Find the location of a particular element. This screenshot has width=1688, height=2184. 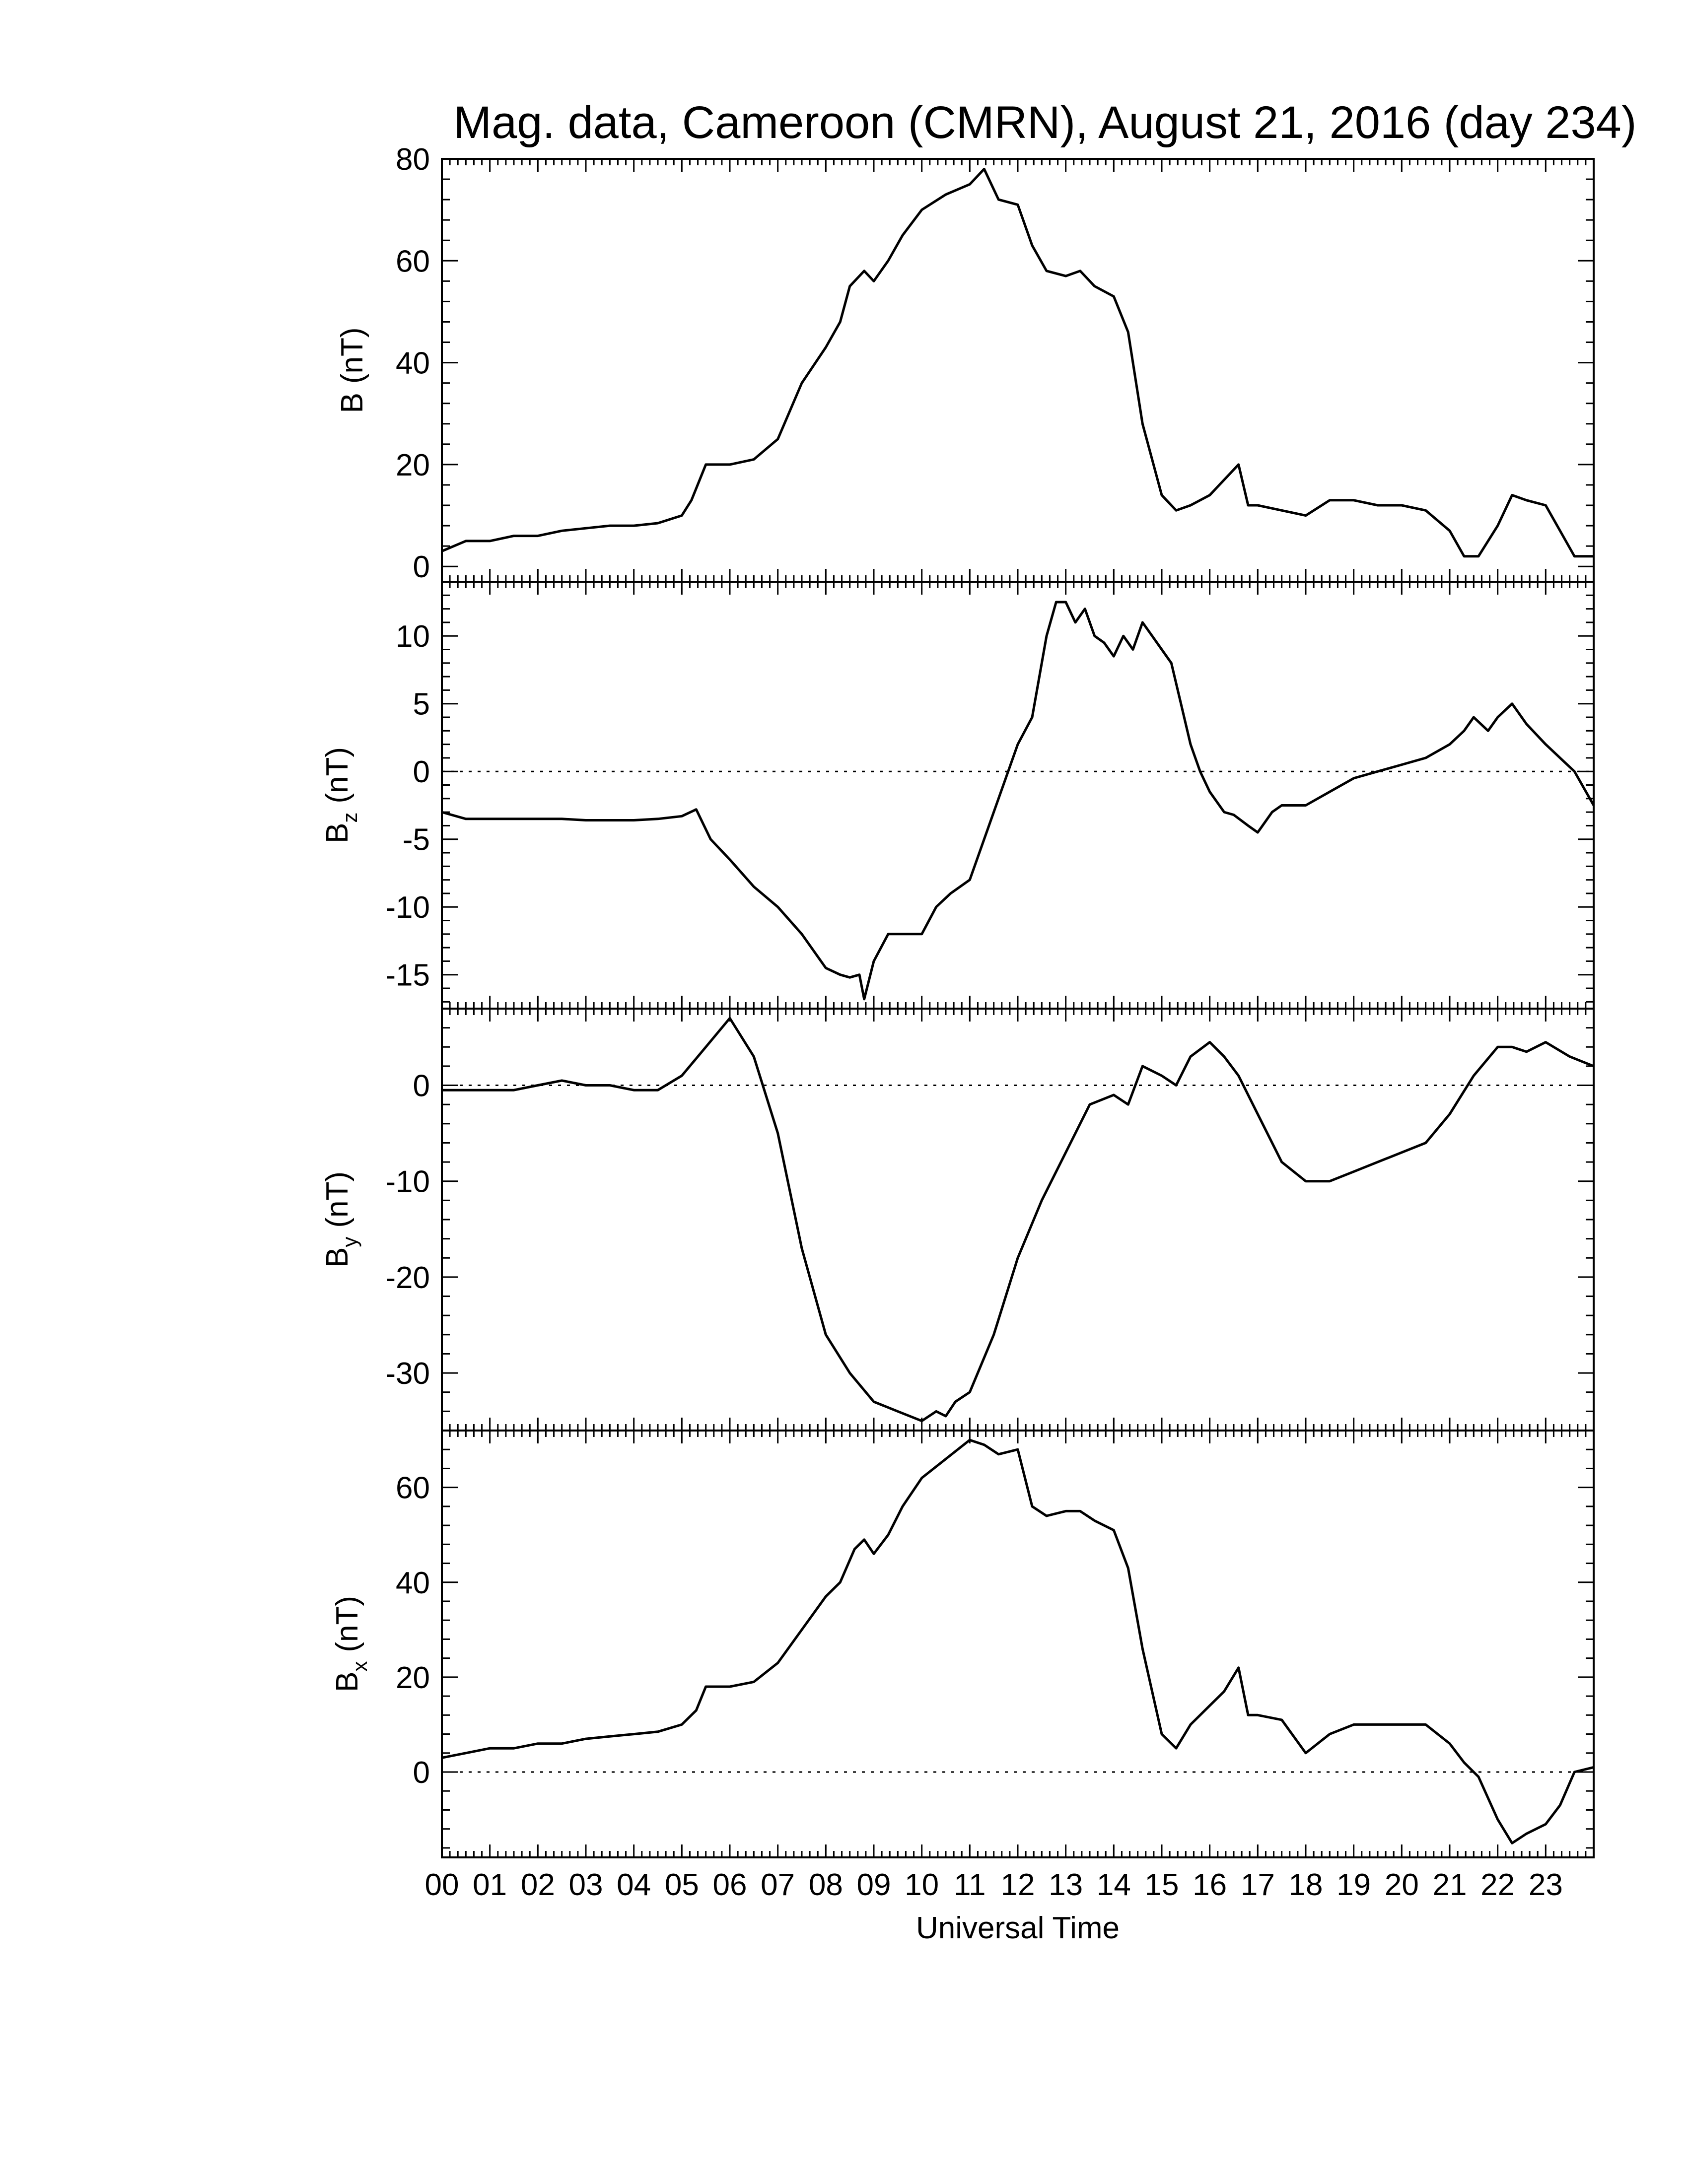

x-tick-label: 18 is located at coordinates (1306, 1885).